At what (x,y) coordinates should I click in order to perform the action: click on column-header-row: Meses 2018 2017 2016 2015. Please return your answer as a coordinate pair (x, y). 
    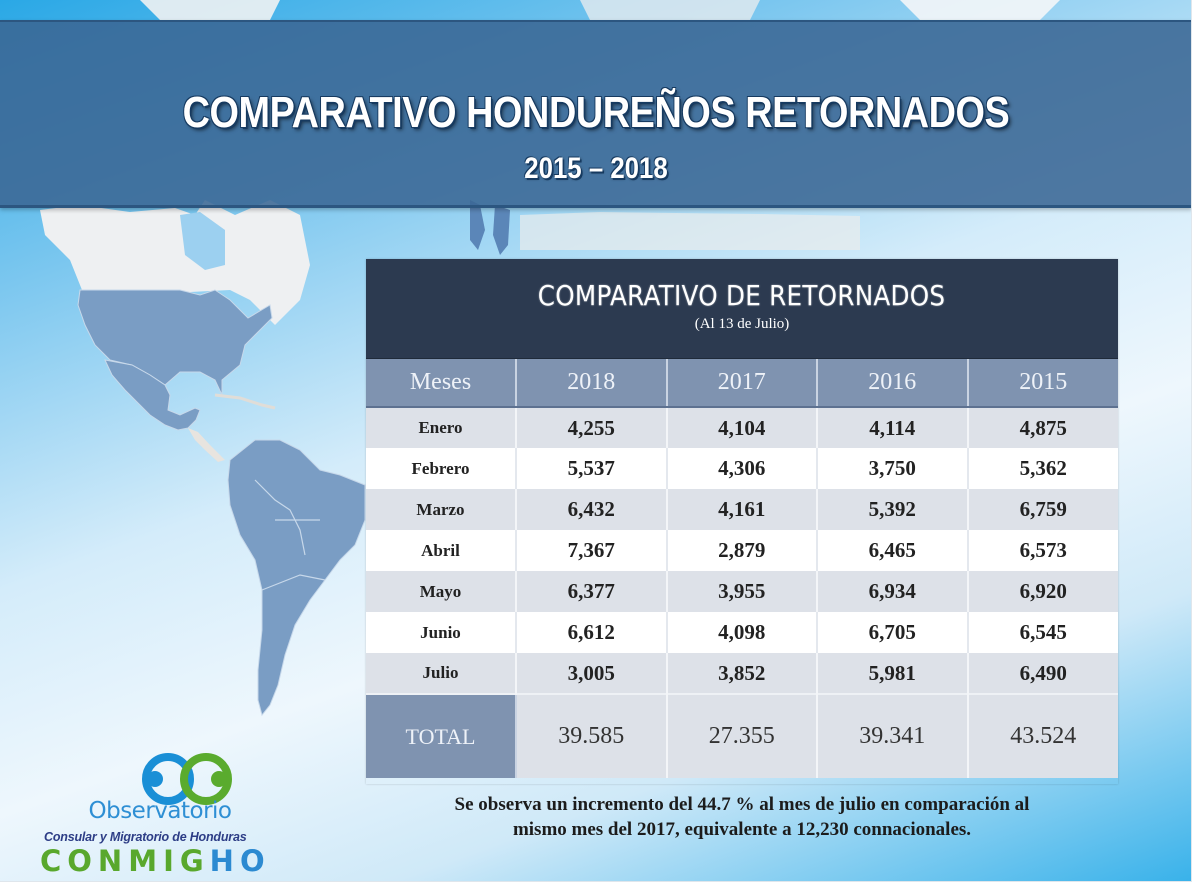
    Looking at the image, I should click on (742, 383).